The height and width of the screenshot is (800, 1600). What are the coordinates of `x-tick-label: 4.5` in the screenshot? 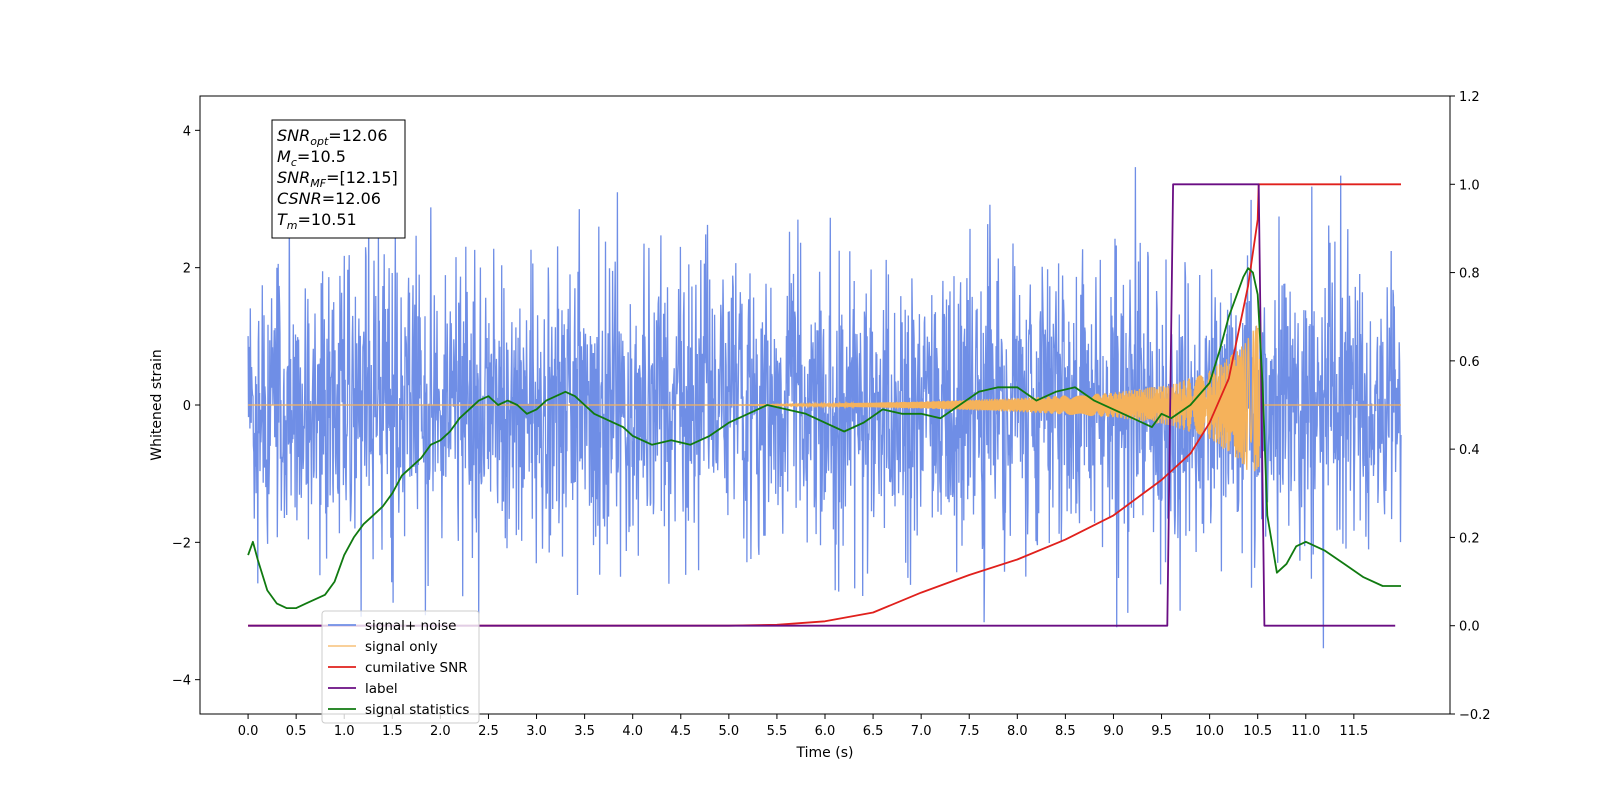 It's located at (680, 731).